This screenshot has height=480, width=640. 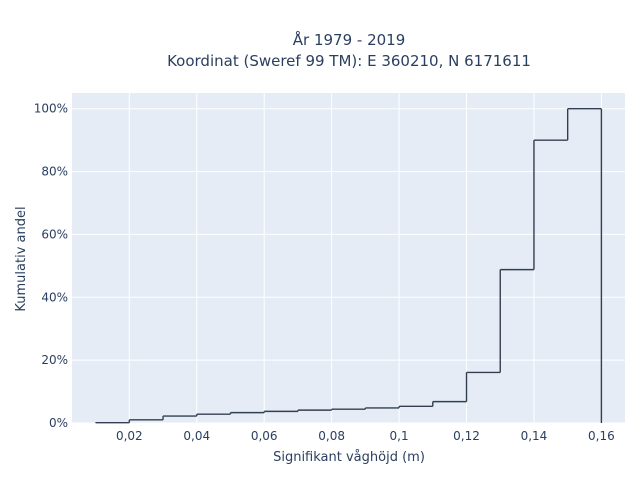 What do you see at coordinates (601, 436) in the screenshot?
I see `x-tick-label: 0,16` at bounding box center [601, 436].